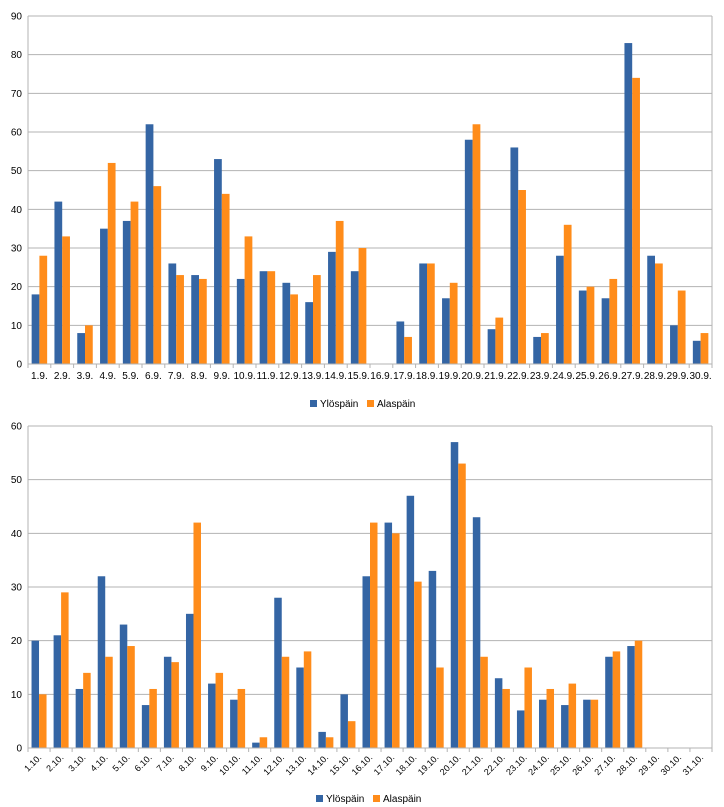 The width and height of the screenshot is (724, 807). I want to click on bar-alaspain-1.9., so click(43, 309).